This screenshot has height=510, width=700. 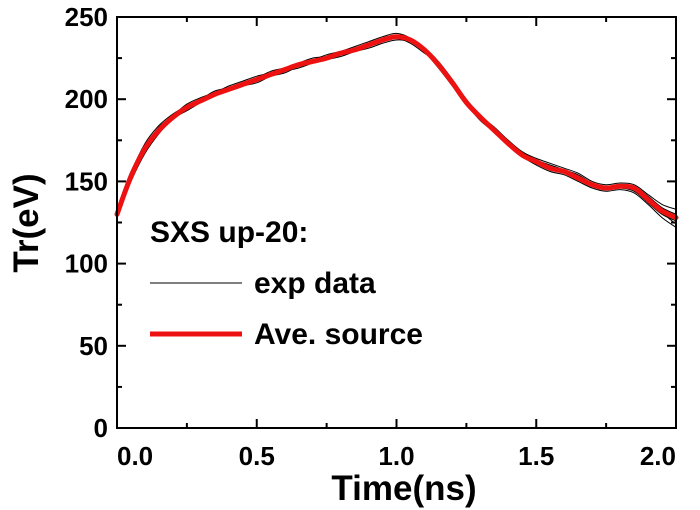 What do you see at coordinates (86, 99) in the screenshot?
I see `y-tick-label: 200` at bounding box center [86, 99].